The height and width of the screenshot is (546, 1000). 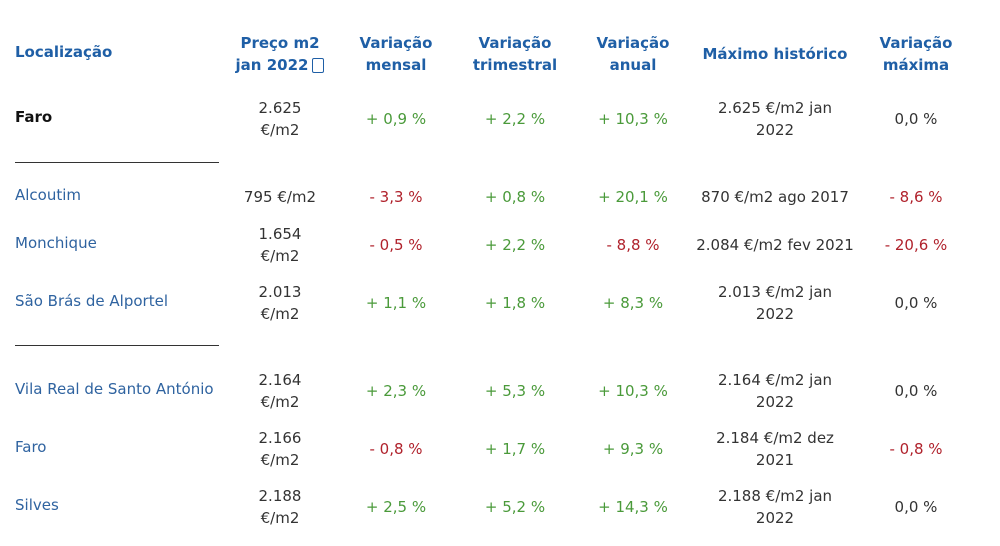 I want to click on row-price: 2.188 €/m2, so click(x=280, y=507).